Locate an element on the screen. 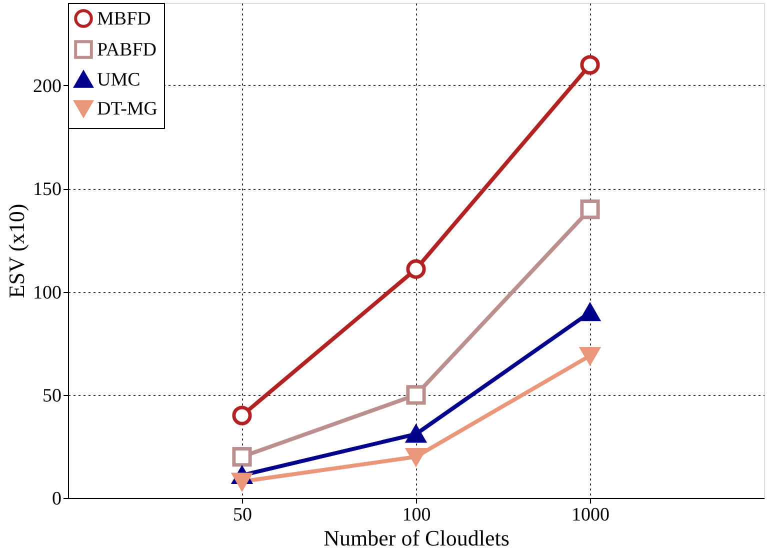 The image size is (767, 552). y-tick-label: 150 is located at coordinates (47, 189).